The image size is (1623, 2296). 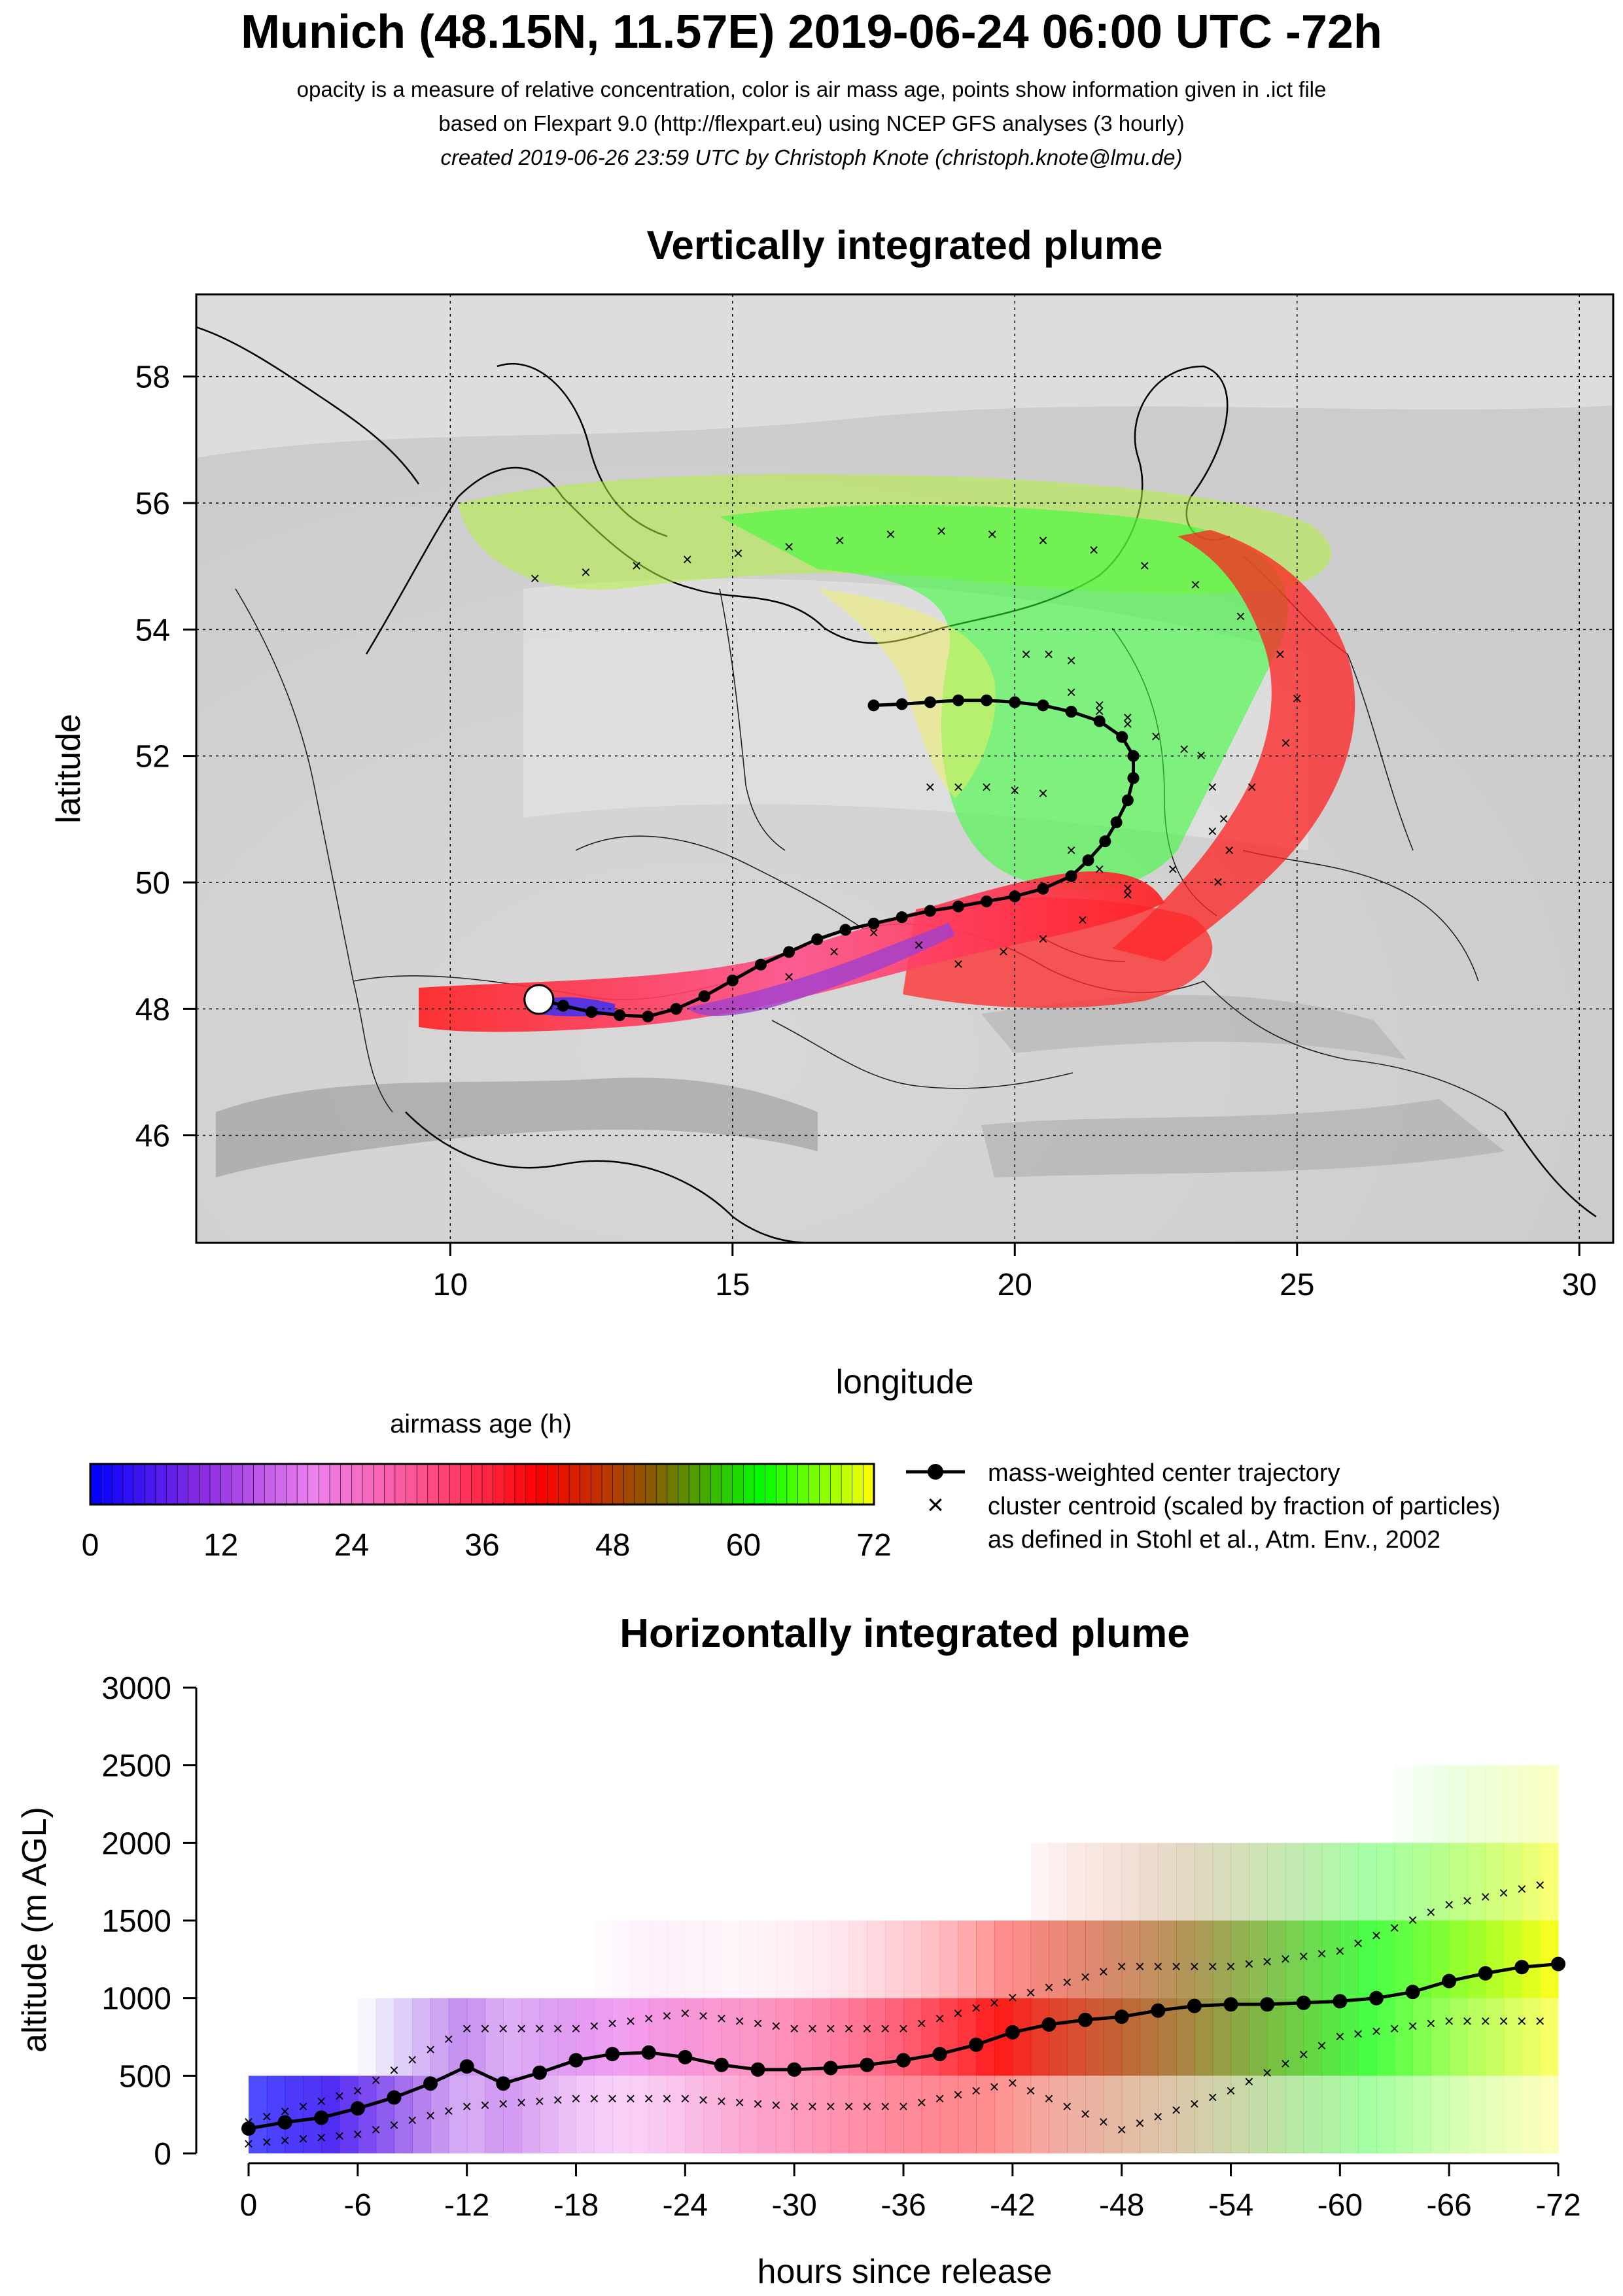 I want to click on legend-trajectory-label: mass-weighted center trajectory, so click(x=1164, y=1473).